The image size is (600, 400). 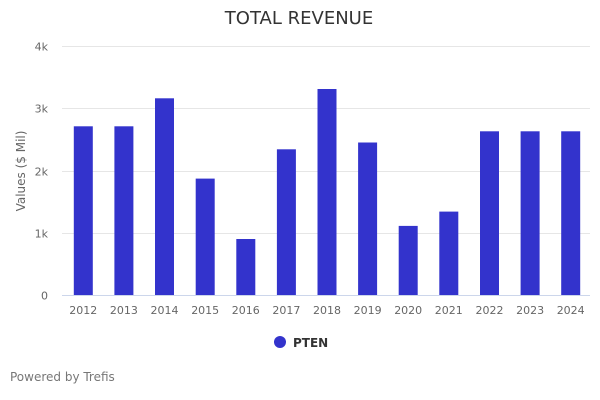 I want to click on powered-by-credit: Powered by Trefis, so click(x=62, y=377).